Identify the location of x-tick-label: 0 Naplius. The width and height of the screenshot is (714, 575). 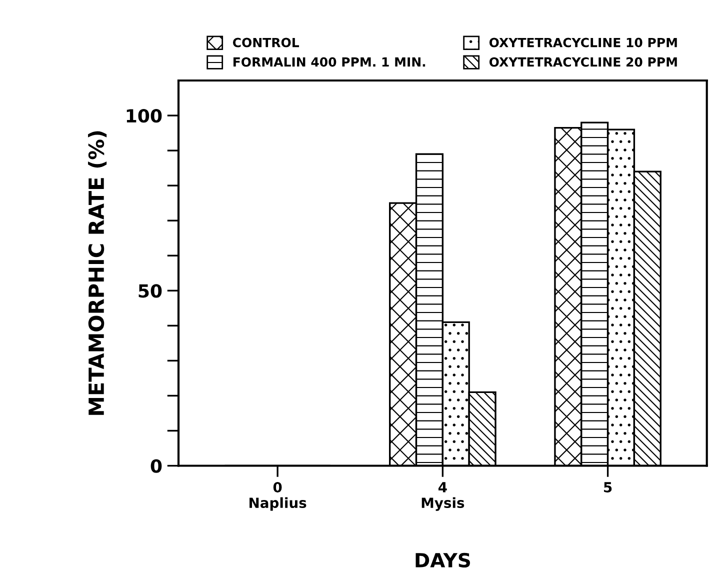
(278, 496).